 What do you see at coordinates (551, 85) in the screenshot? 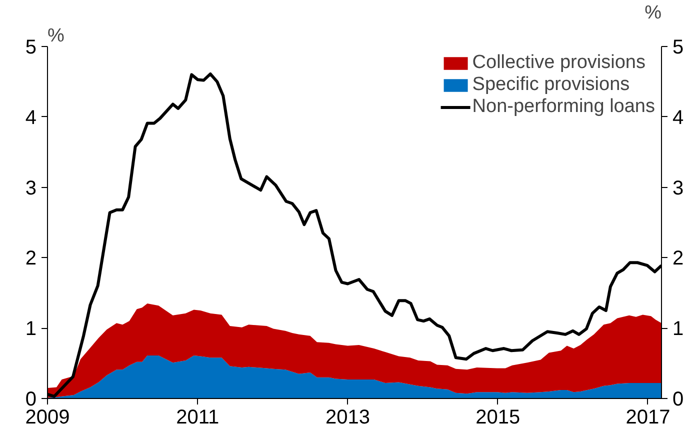
I see `legend-label: Specific provisions` at bounding box center [551, 85].